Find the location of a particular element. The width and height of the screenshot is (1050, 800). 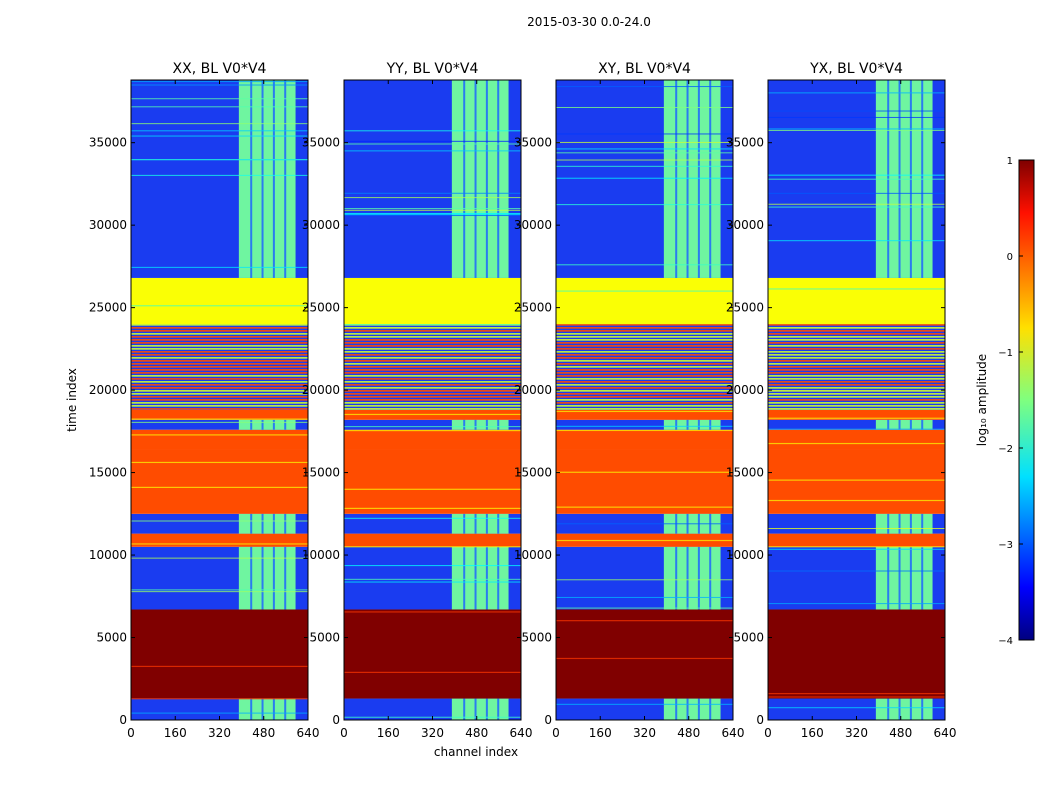

y-tick-label: 35000 is located at coordinates (533, 143).